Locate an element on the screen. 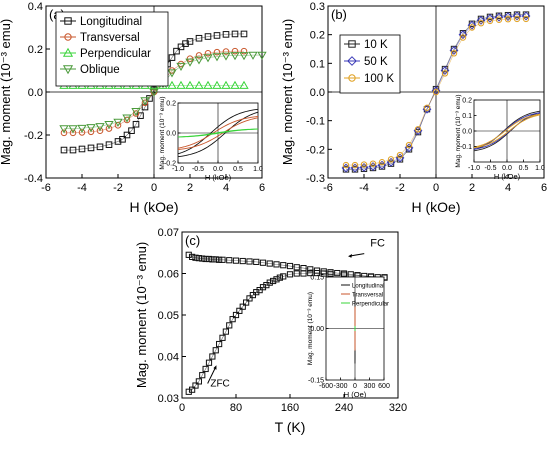 This screenshot has width=550, height=449. inset-y-tick-label: 0.15 is located at coordinates (317, 278).